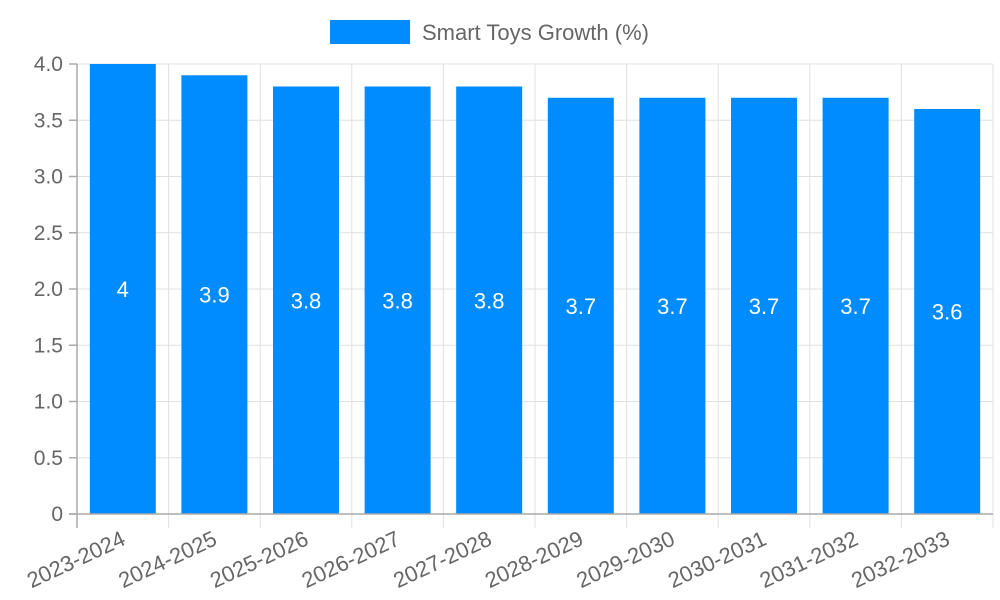  I want to click on legend: Smart Toys Growth (%), so click(489, 32).